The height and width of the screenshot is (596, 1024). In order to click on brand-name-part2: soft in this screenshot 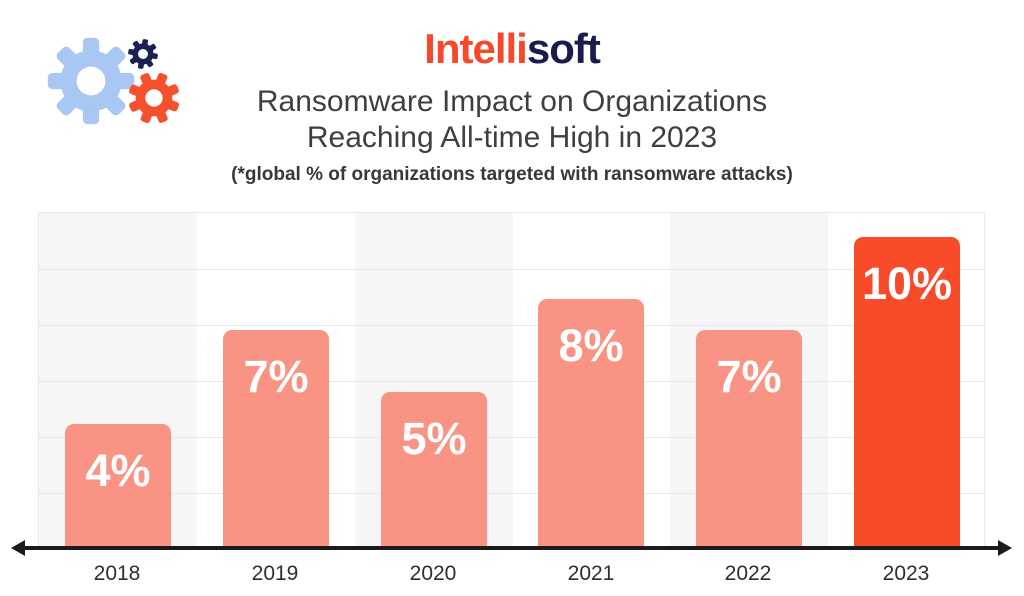, I will do `click(563, 48)`.